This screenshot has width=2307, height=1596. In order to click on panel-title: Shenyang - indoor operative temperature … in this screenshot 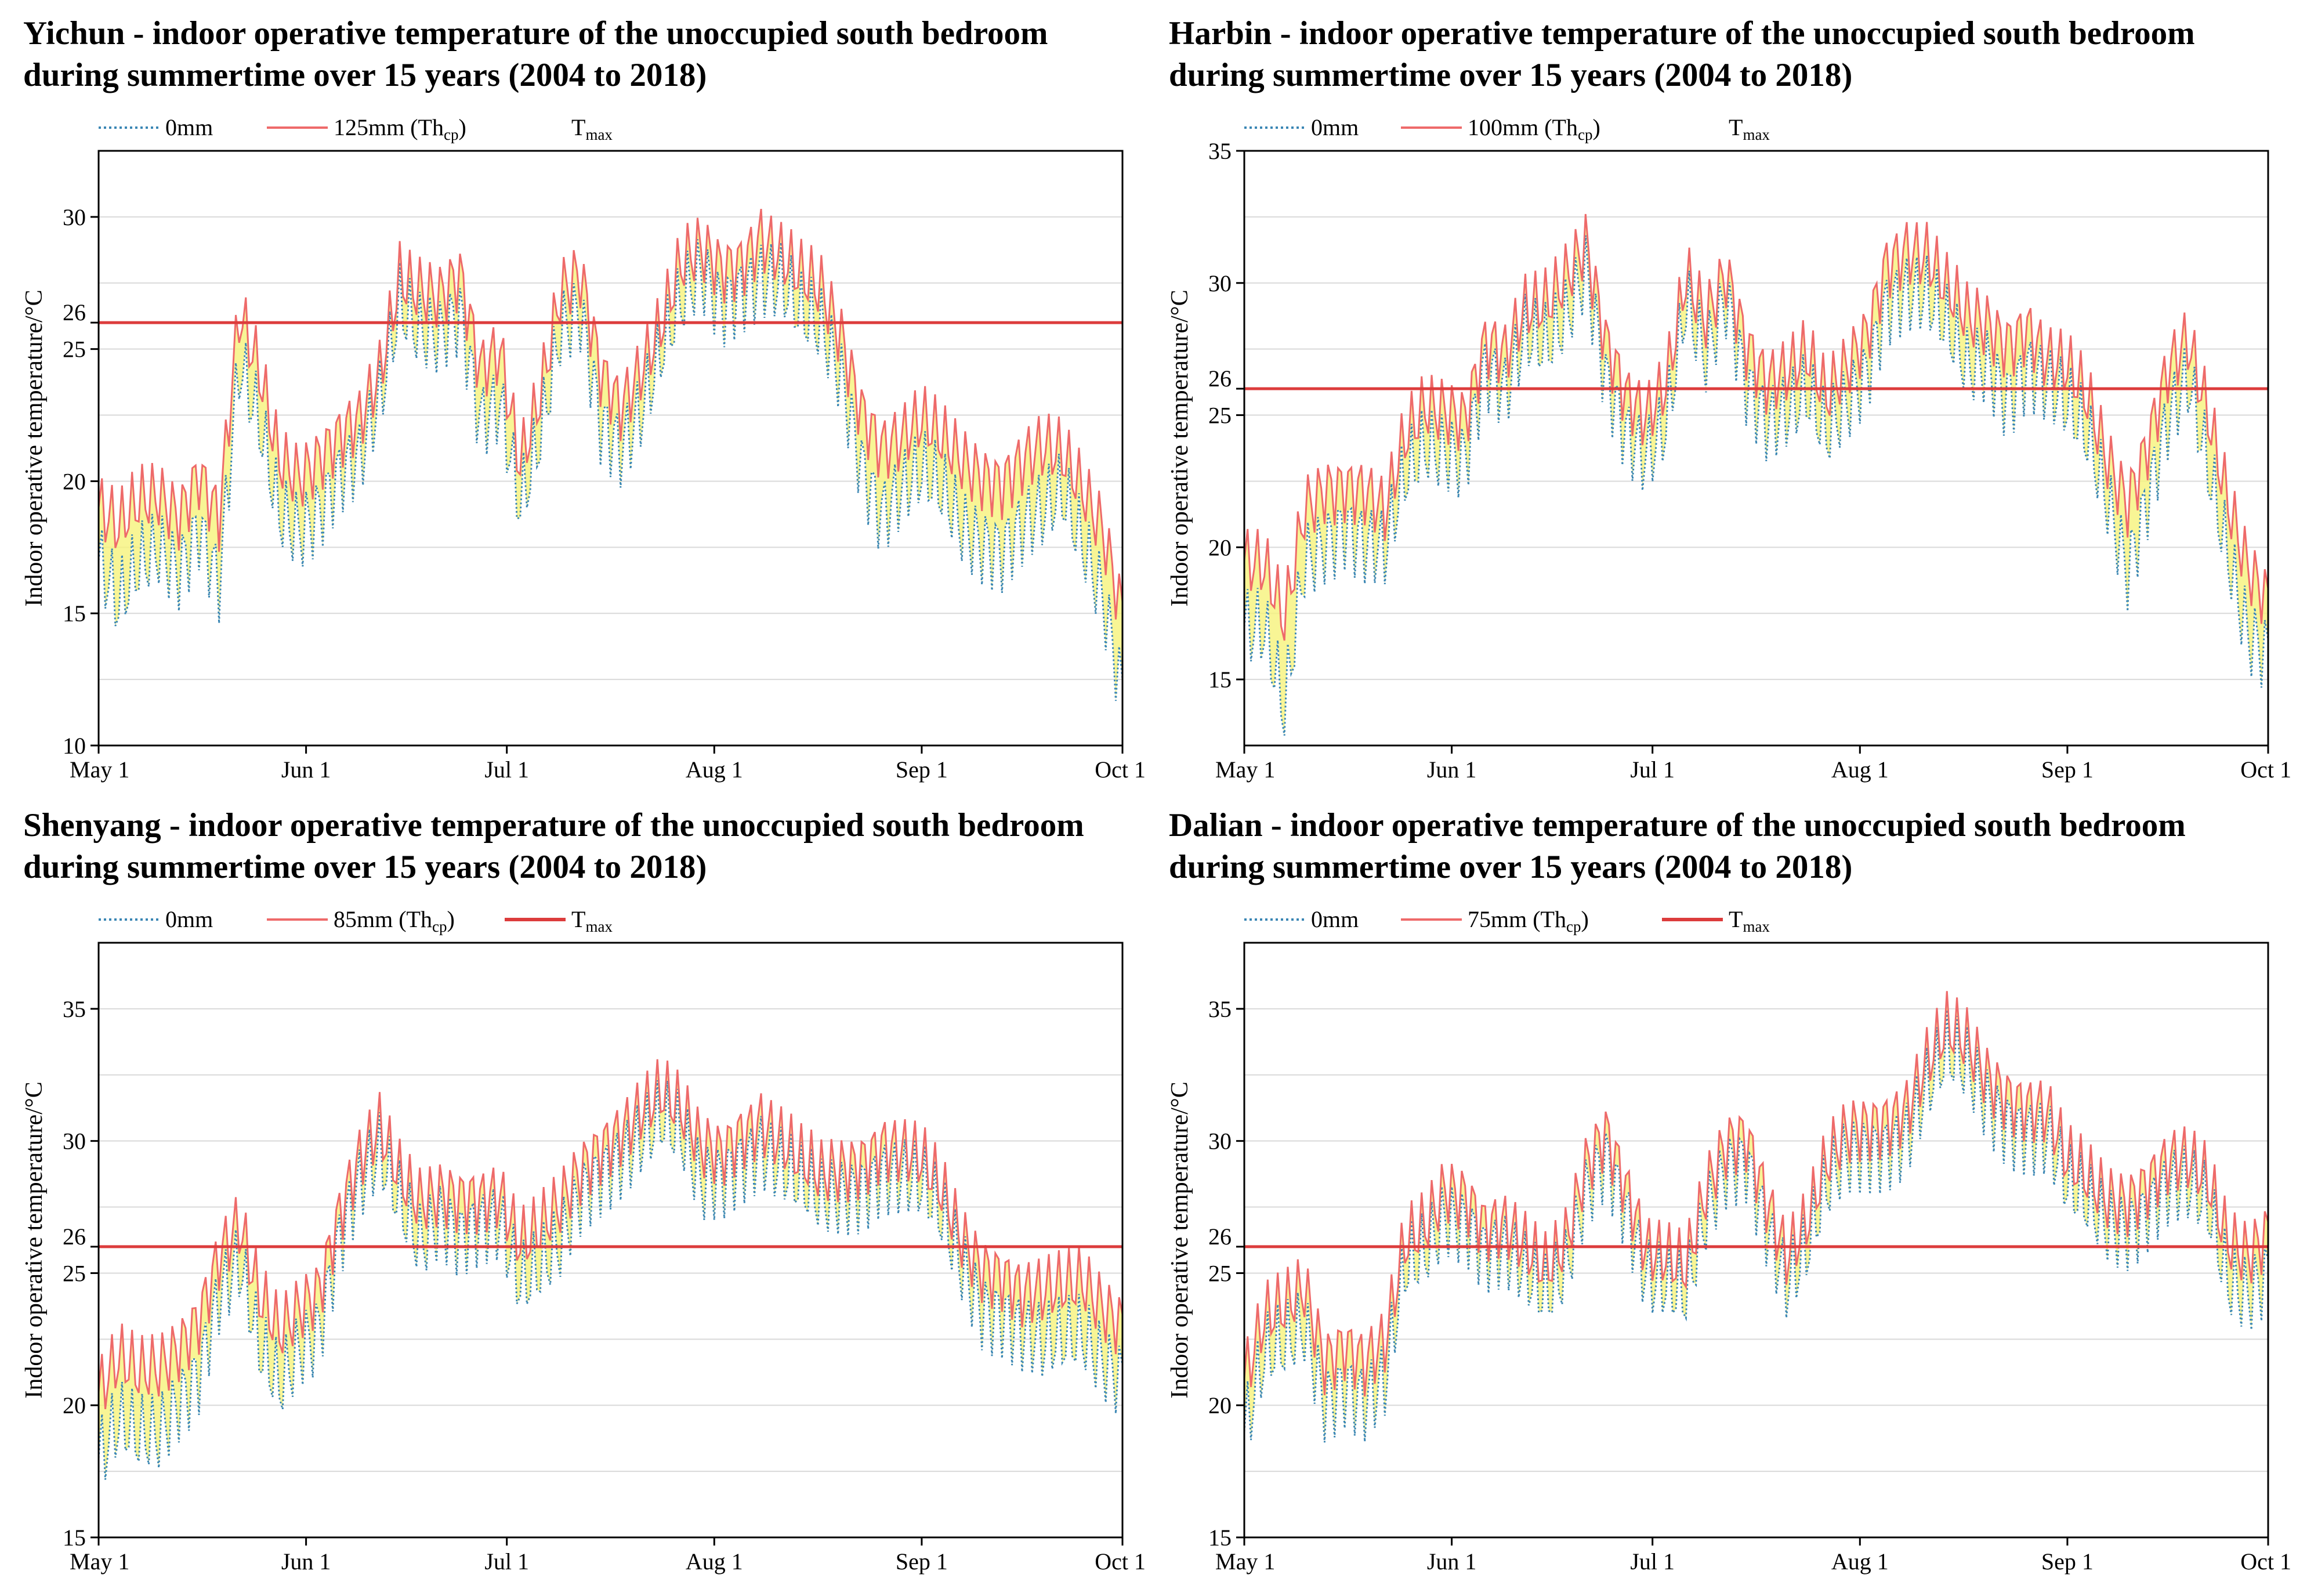, I will do `click(553, 846)`.